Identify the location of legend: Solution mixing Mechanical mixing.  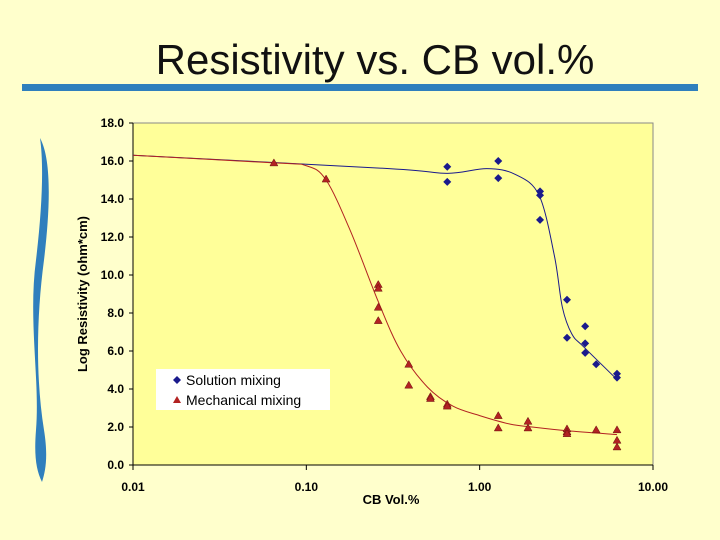
(243, 389).